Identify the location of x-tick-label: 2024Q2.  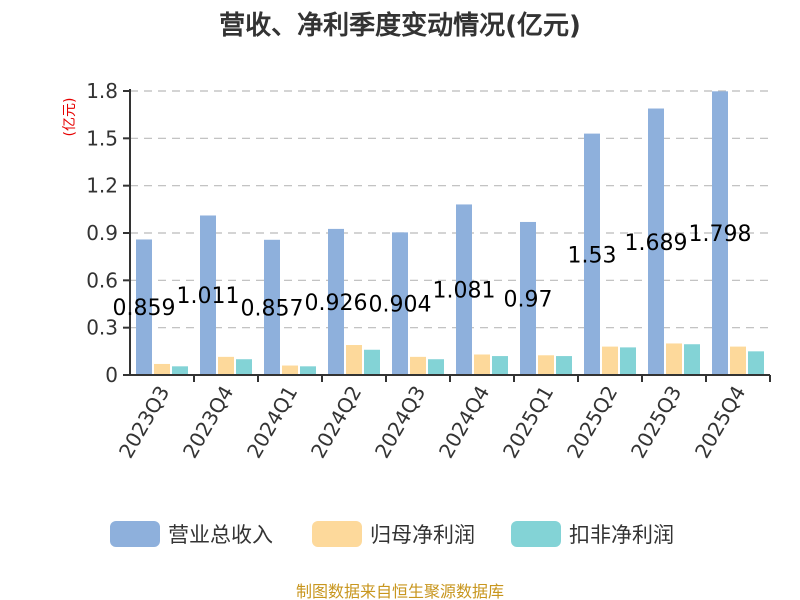
(336, 422).